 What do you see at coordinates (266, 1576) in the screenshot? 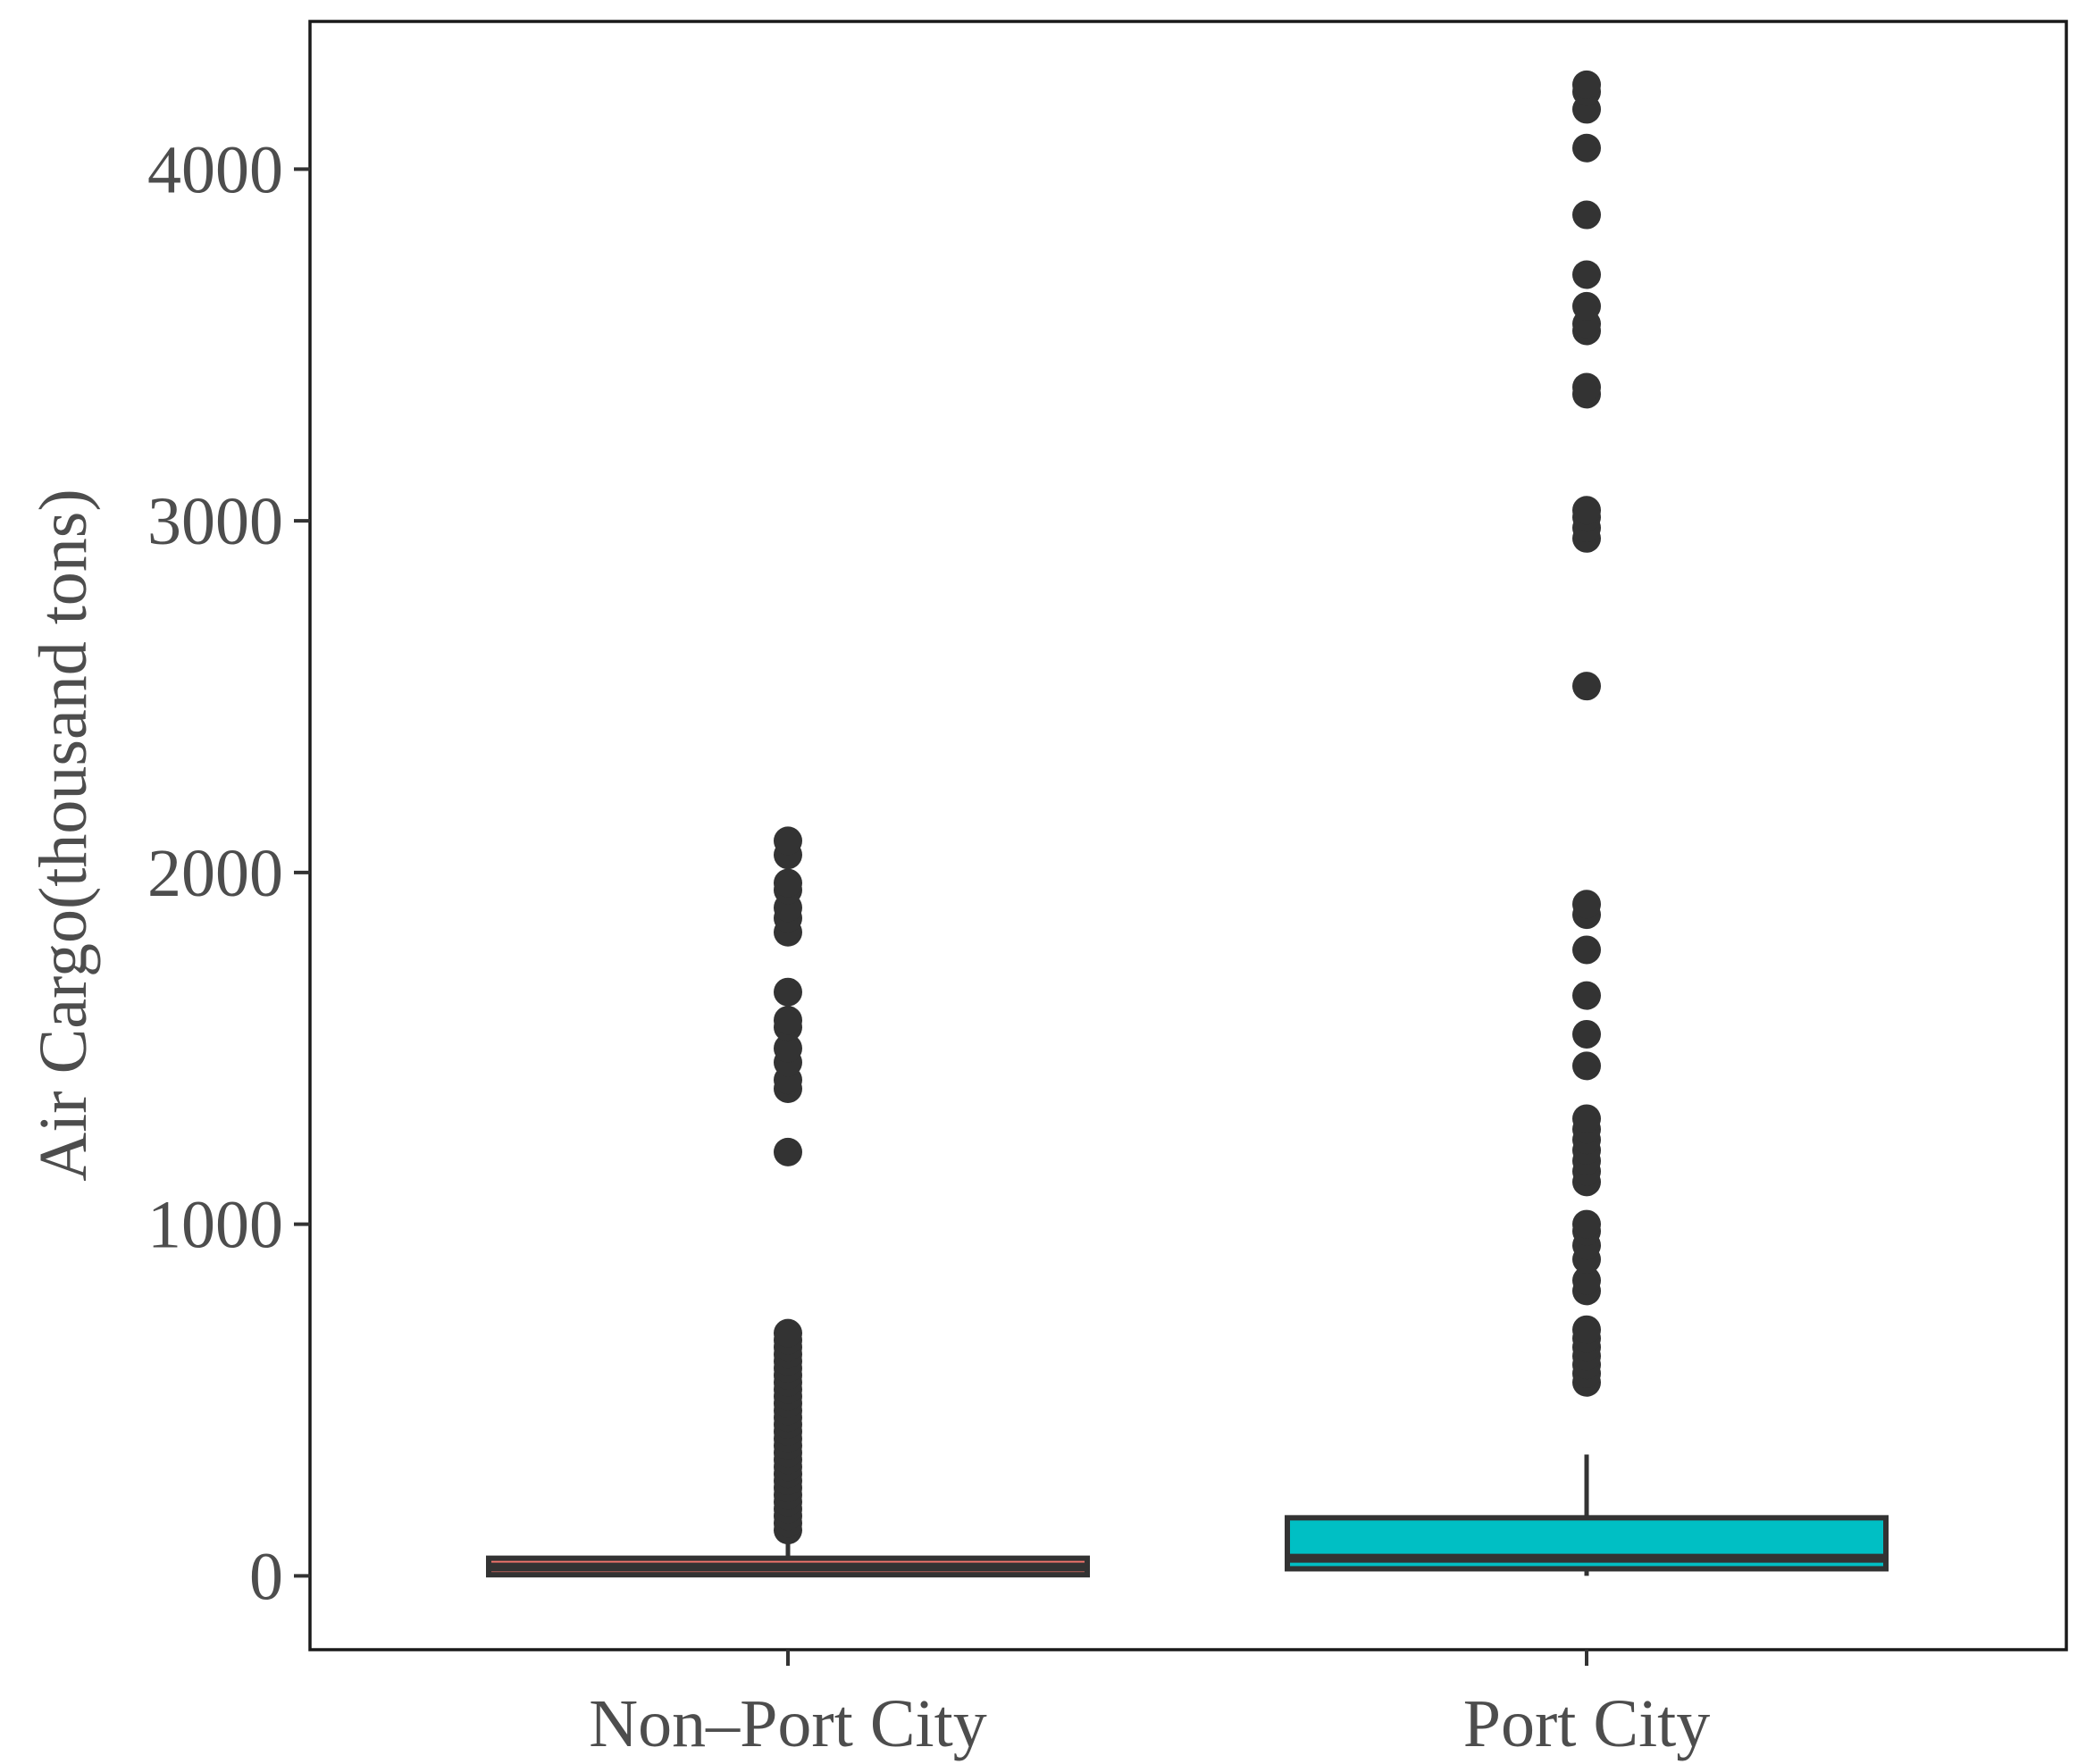
I see `y-tick-label: 0` at bounding box center [266, 1576].